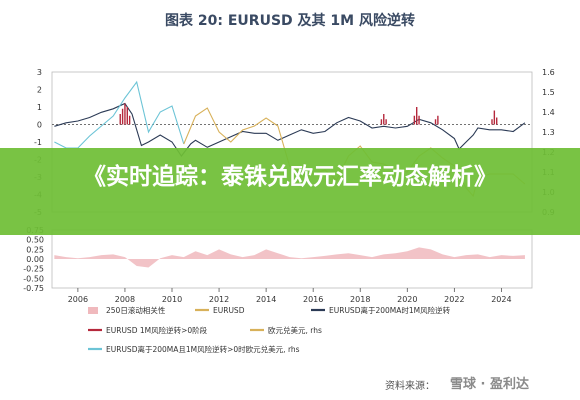 This screenshot has height=400, width=580. Describe the element at coordinates (39, 125) in the screenshot. I see `y-left-tick-label: 0` at that location.